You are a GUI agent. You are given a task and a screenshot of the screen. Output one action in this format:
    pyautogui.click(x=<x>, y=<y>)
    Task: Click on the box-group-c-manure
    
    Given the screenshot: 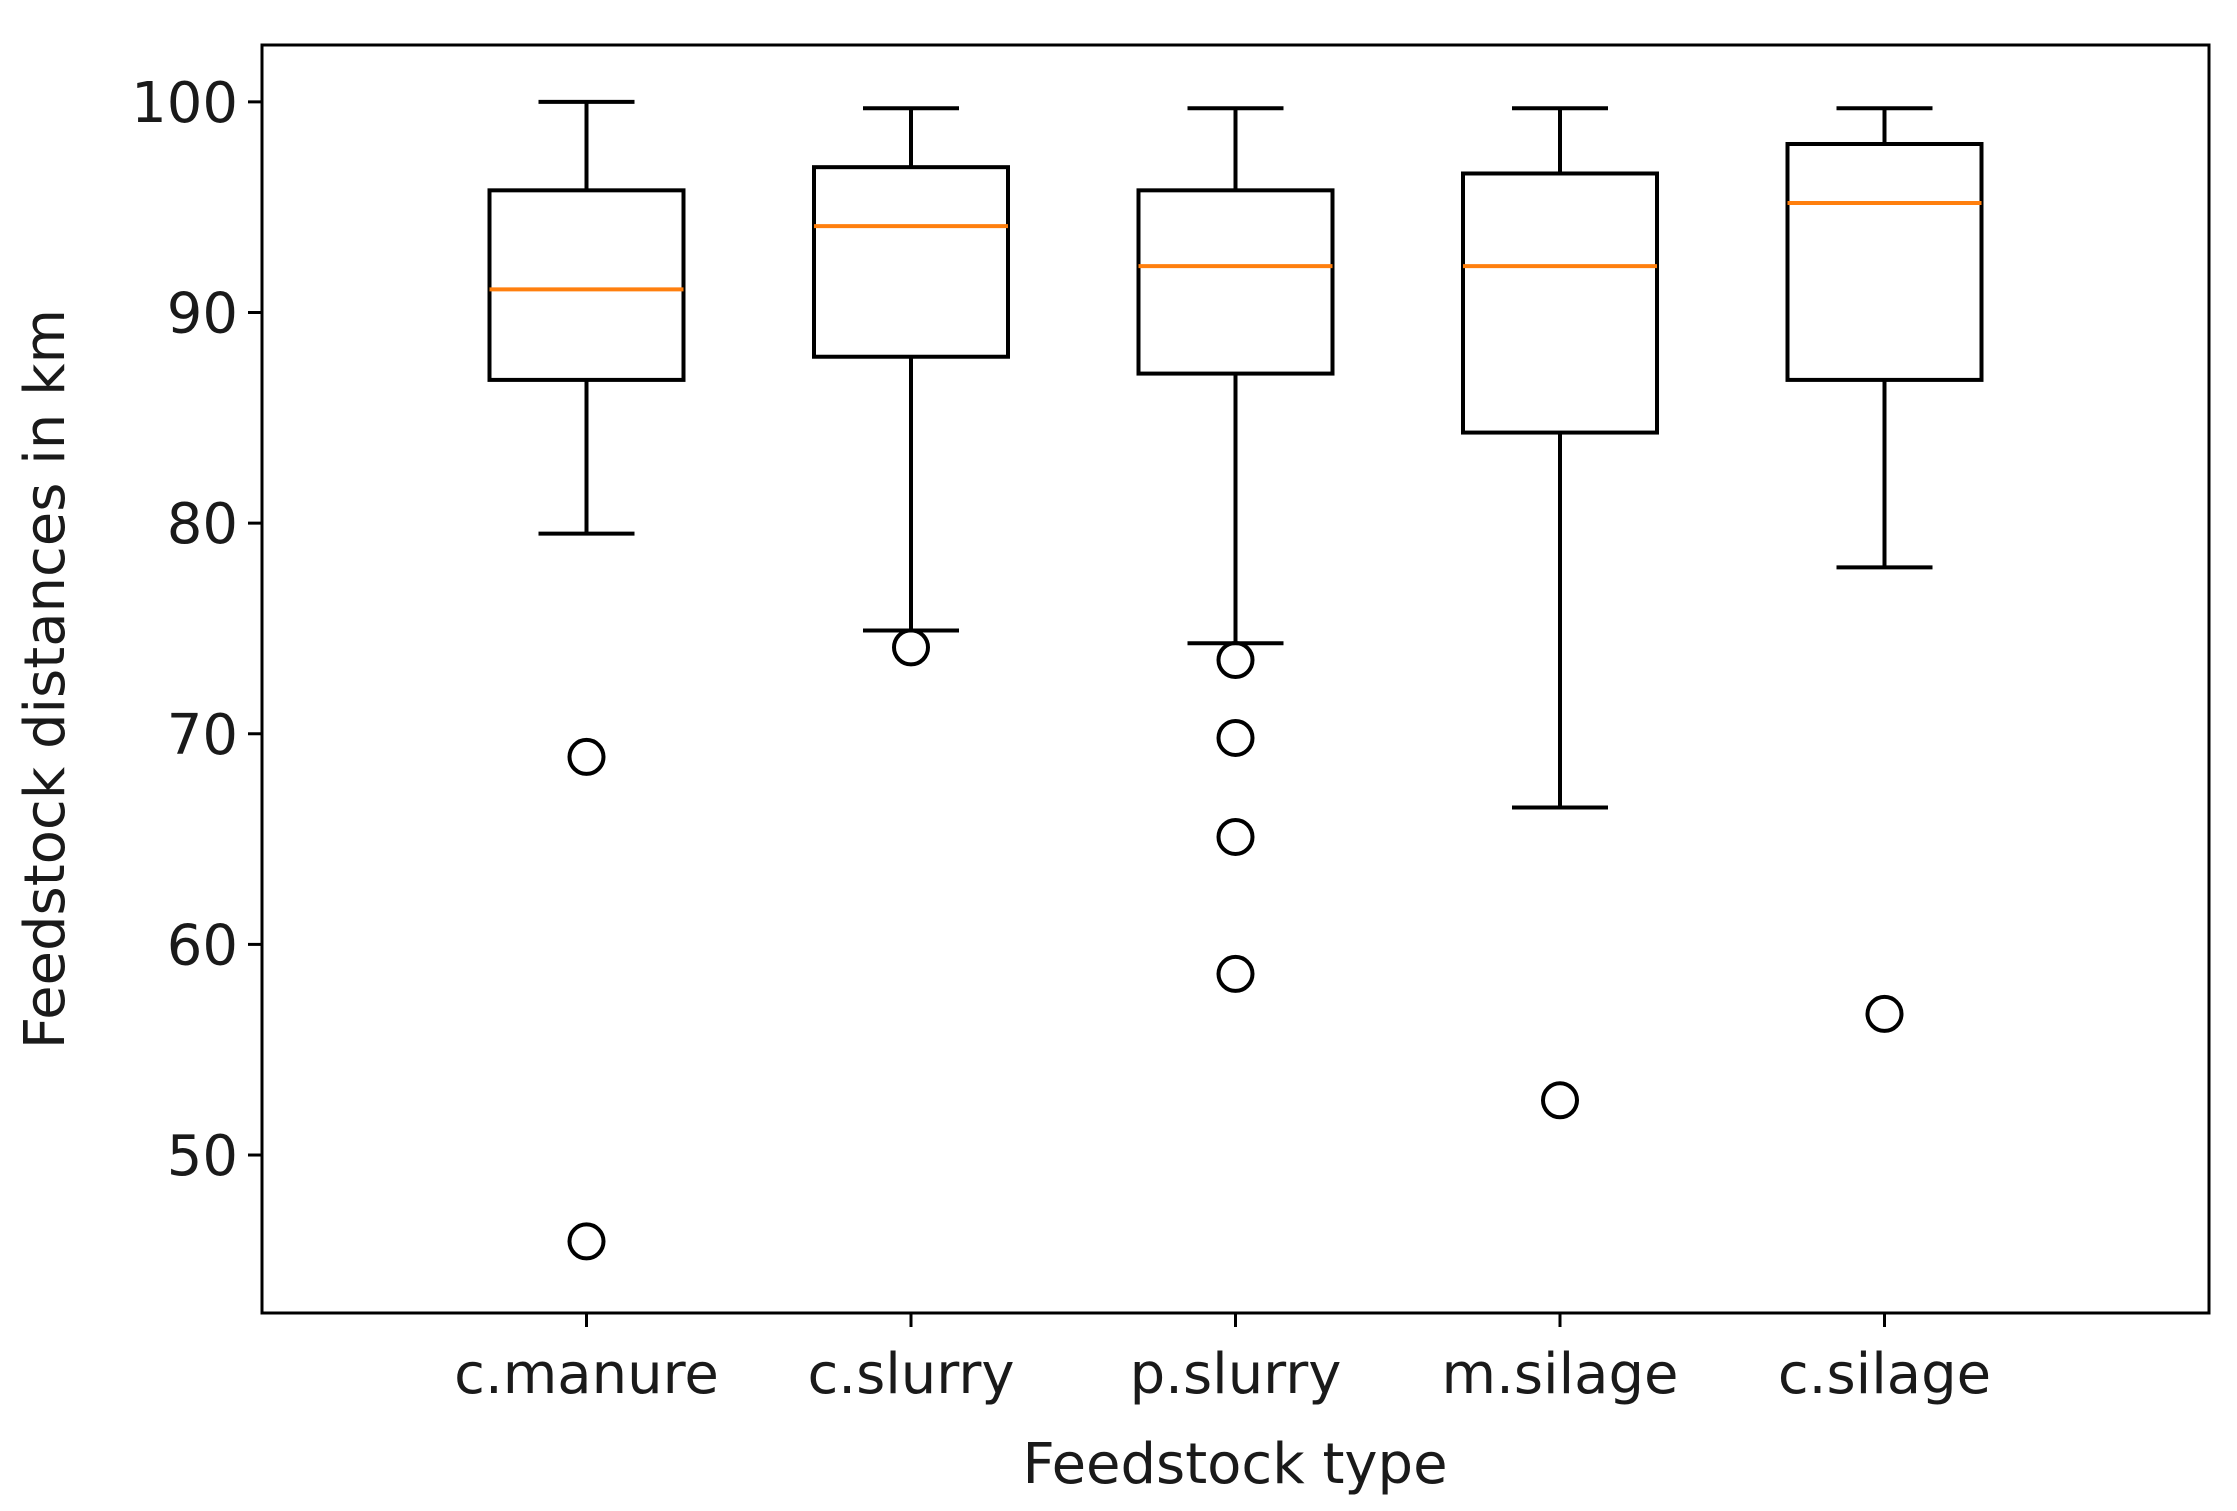 What is the action you would take?
    pyautogui.click(x=586, y=680)
    